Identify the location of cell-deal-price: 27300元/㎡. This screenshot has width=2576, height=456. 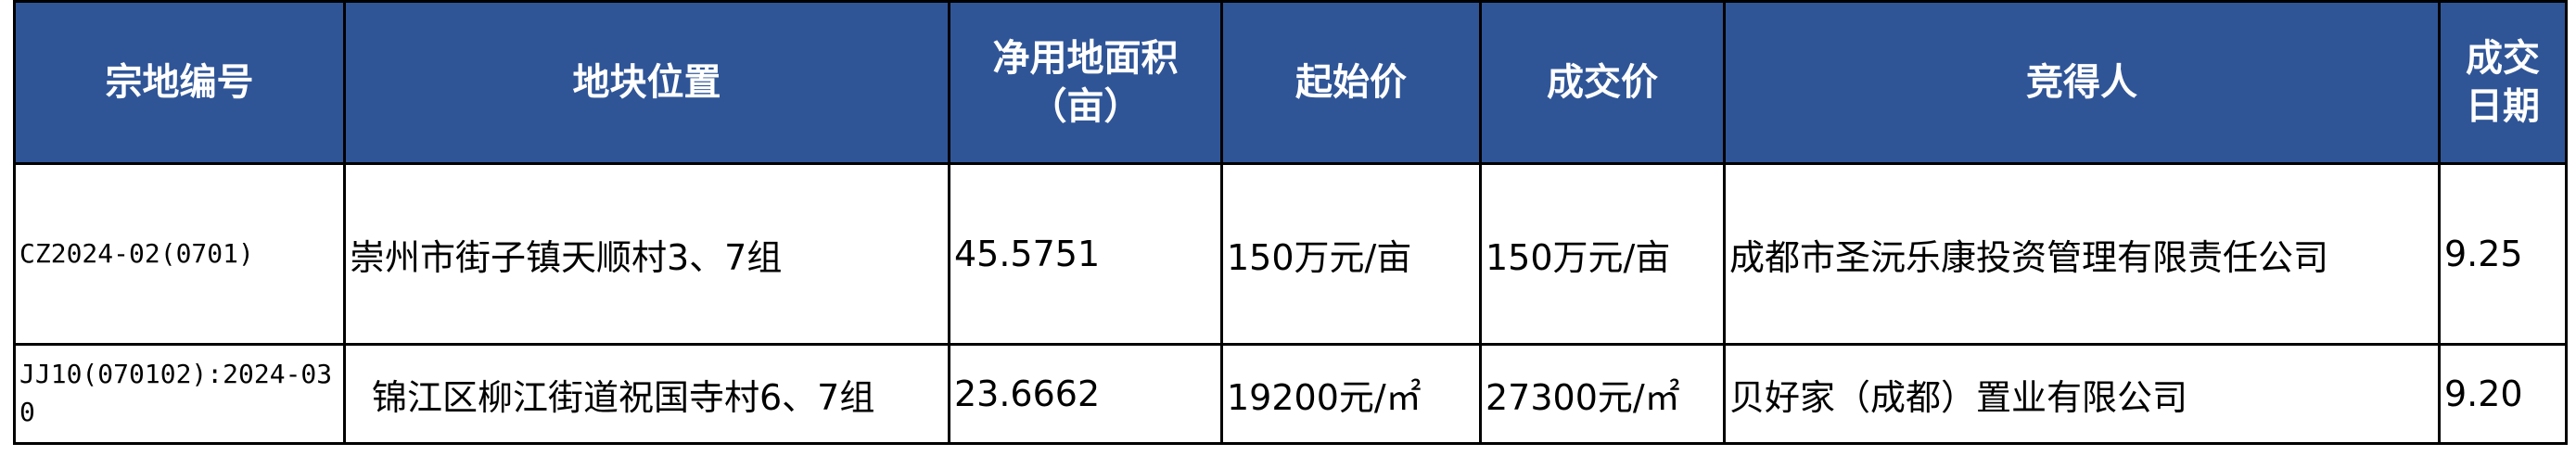
(1602, 394).